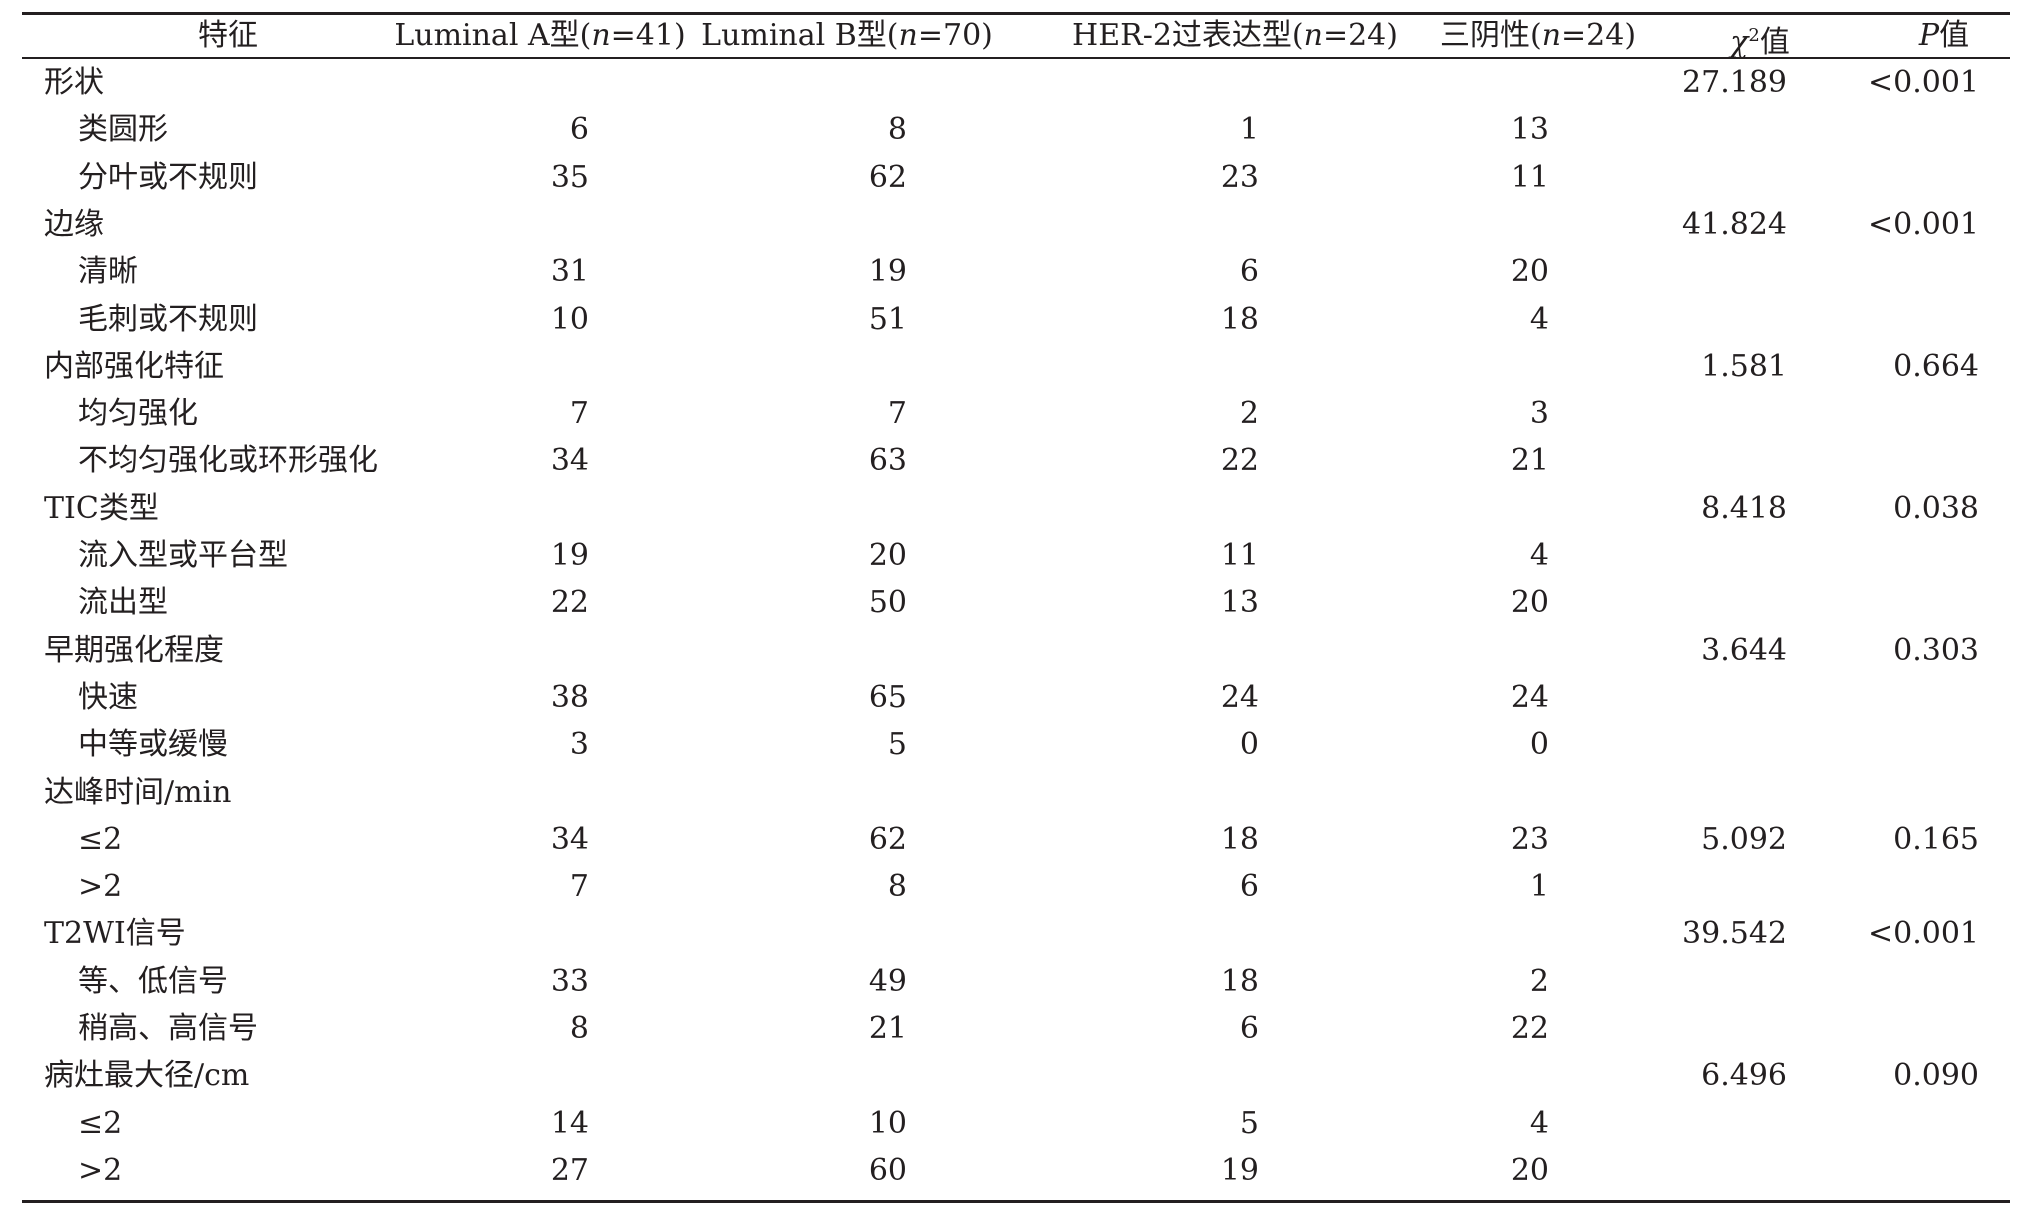 Image resolution: width=2026 pixels, height=1220 pixels. Describe the element at coordinates (887, 981) in the screenshot. I see `cell-luminal-b: 49` at that location.